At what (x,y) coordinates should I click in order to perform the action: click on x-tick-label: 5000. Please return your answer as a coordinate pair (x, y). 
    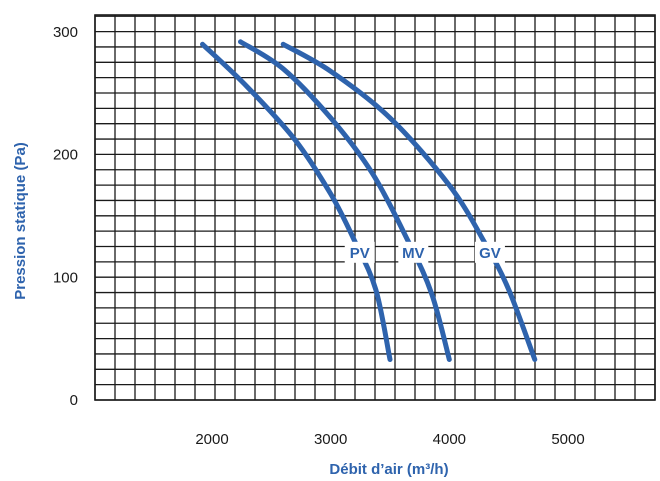
    Looking at the image, I should click on (567, 439).